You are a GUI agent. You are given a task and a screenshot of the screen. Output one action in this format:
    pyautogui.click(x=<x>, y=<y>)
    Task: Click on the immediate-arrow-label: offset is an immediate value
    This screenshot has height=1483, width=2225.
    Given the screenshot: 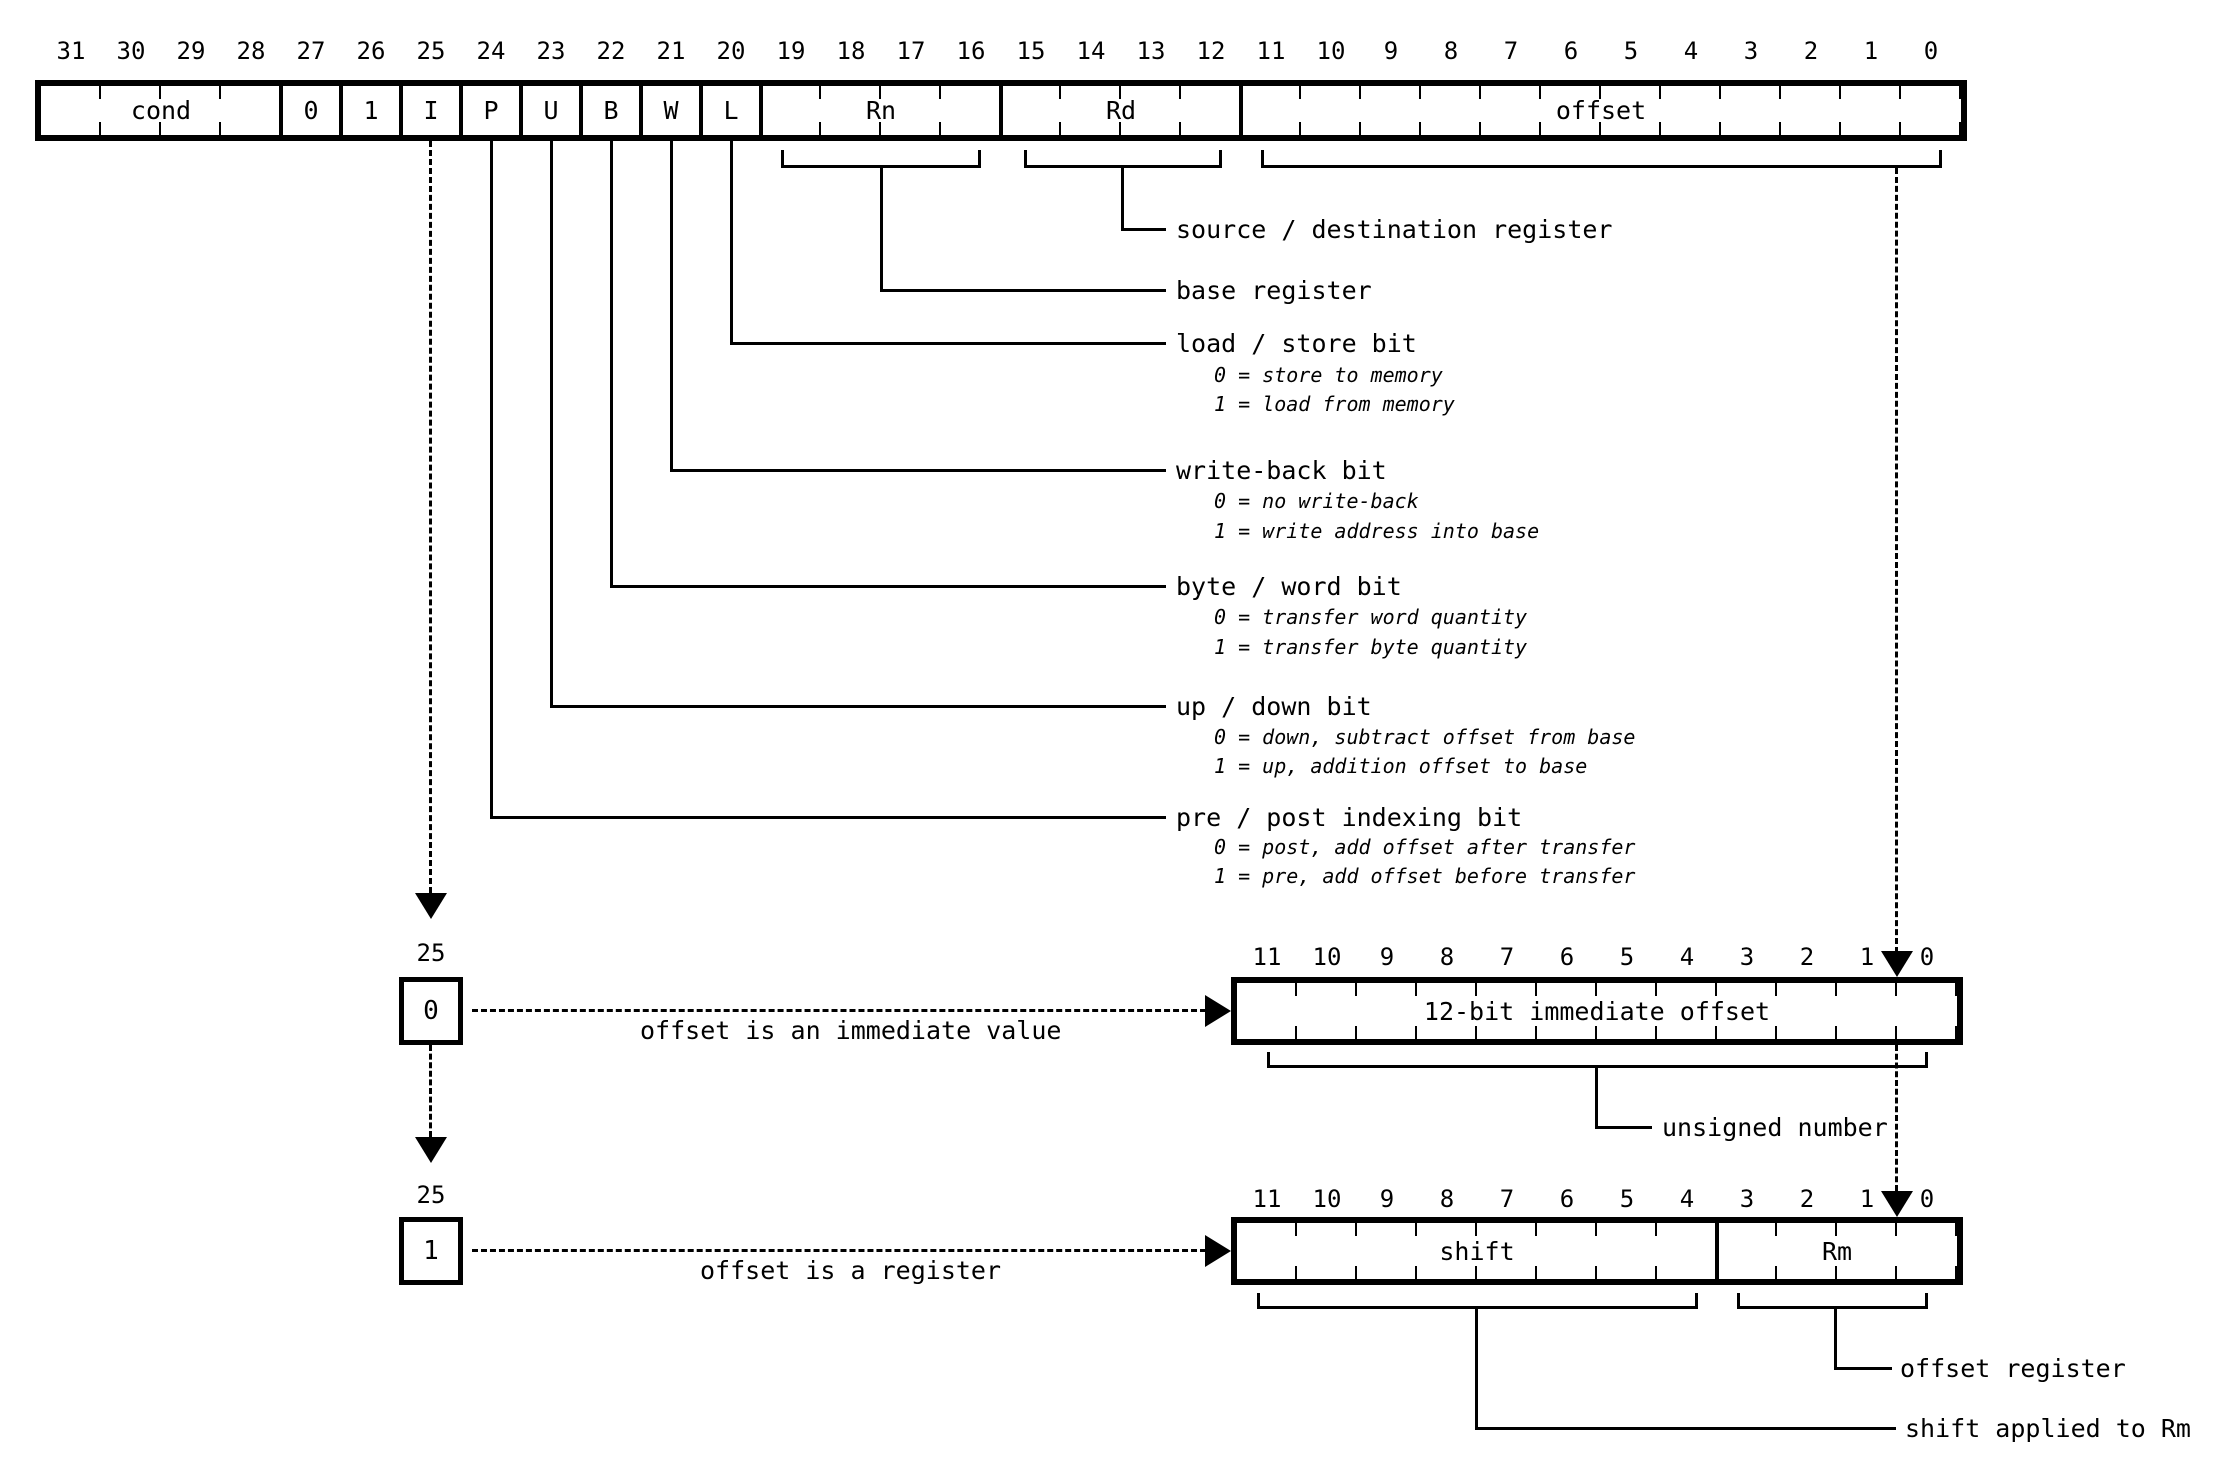 What is the action you would take?
    pyautogui.click(x=851, y=1030)
    